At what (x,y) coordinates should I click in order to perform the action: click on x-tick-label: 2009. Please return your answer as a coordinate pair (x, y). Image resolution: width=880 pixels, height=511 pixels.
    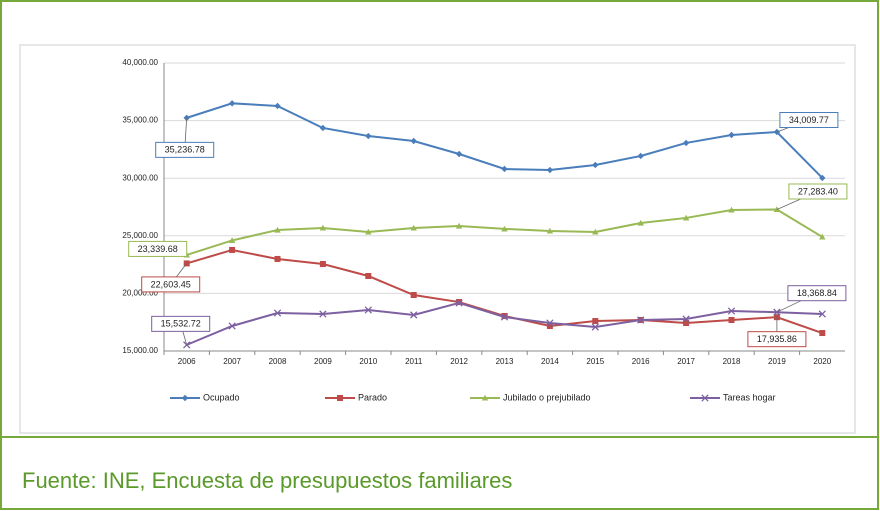
    Looking at the image, I should click on (323, 361).